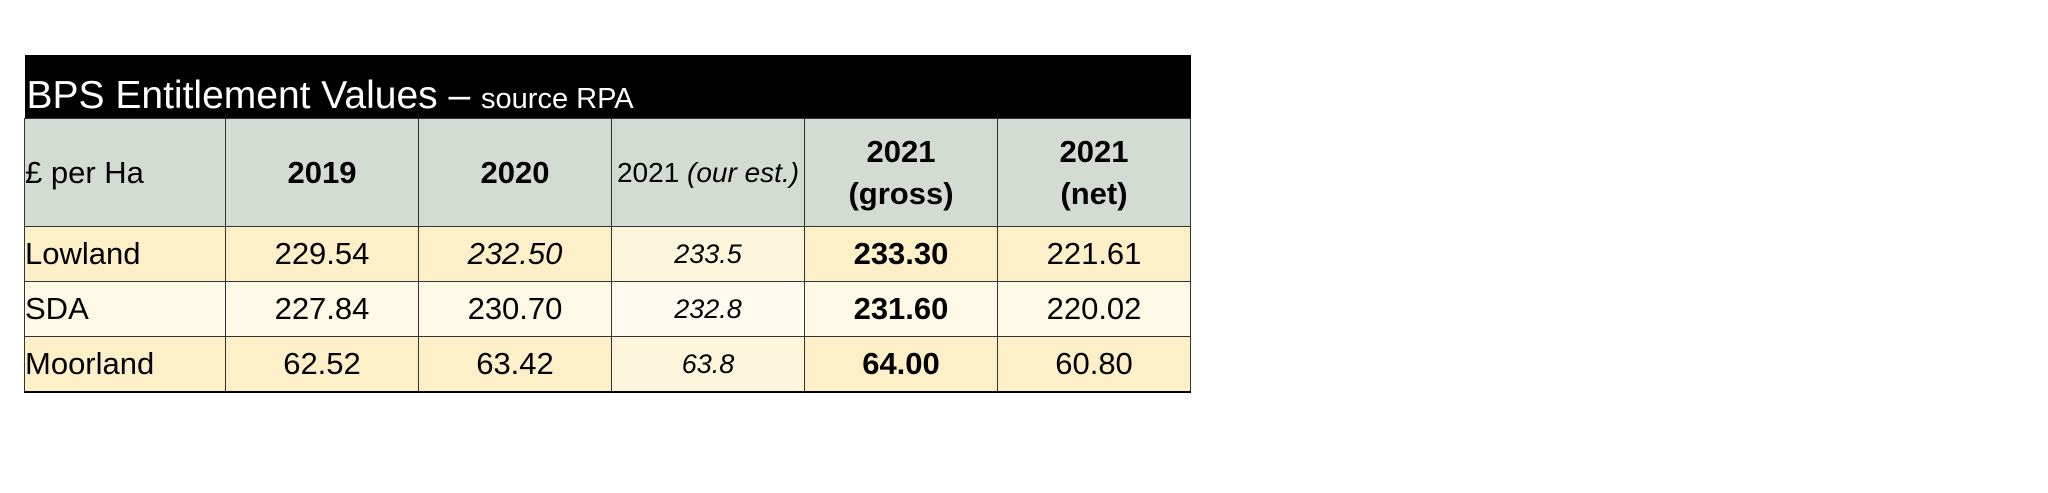 This screenshot has height=493, width=2048. Describe the element at coordinates (1094, 172) in the screenshot. I see `column-header: 2021 (net)` at that location.